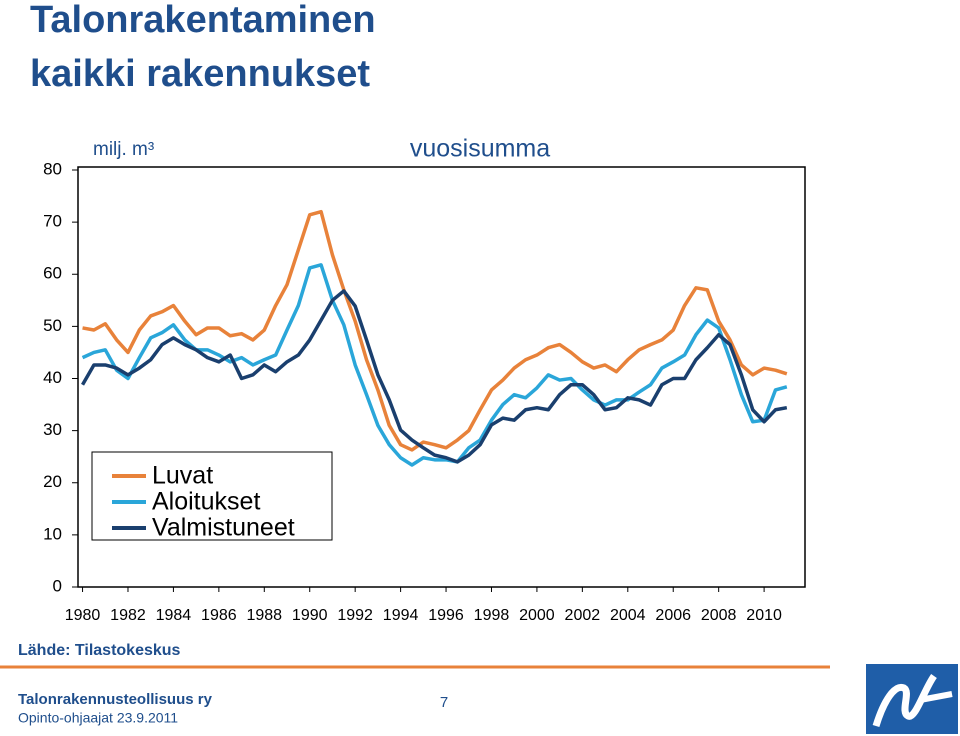 The height and width of the screenshot is (736, 960). What do you see at coordinates (57, 585) in the screenshot?
I see `y-tick-label: 0` at bounding box center [57, 585].